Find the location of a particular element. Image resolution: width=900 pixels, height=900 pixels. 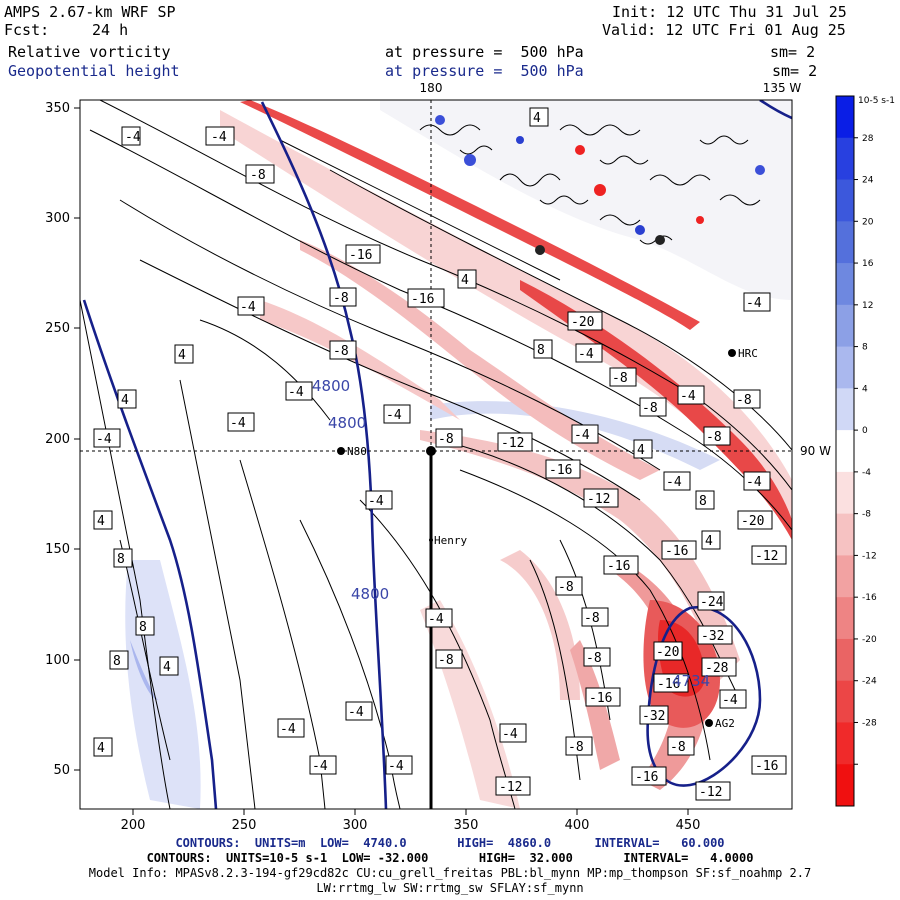

svg-text: -24 is located at coordinates (712, 602).